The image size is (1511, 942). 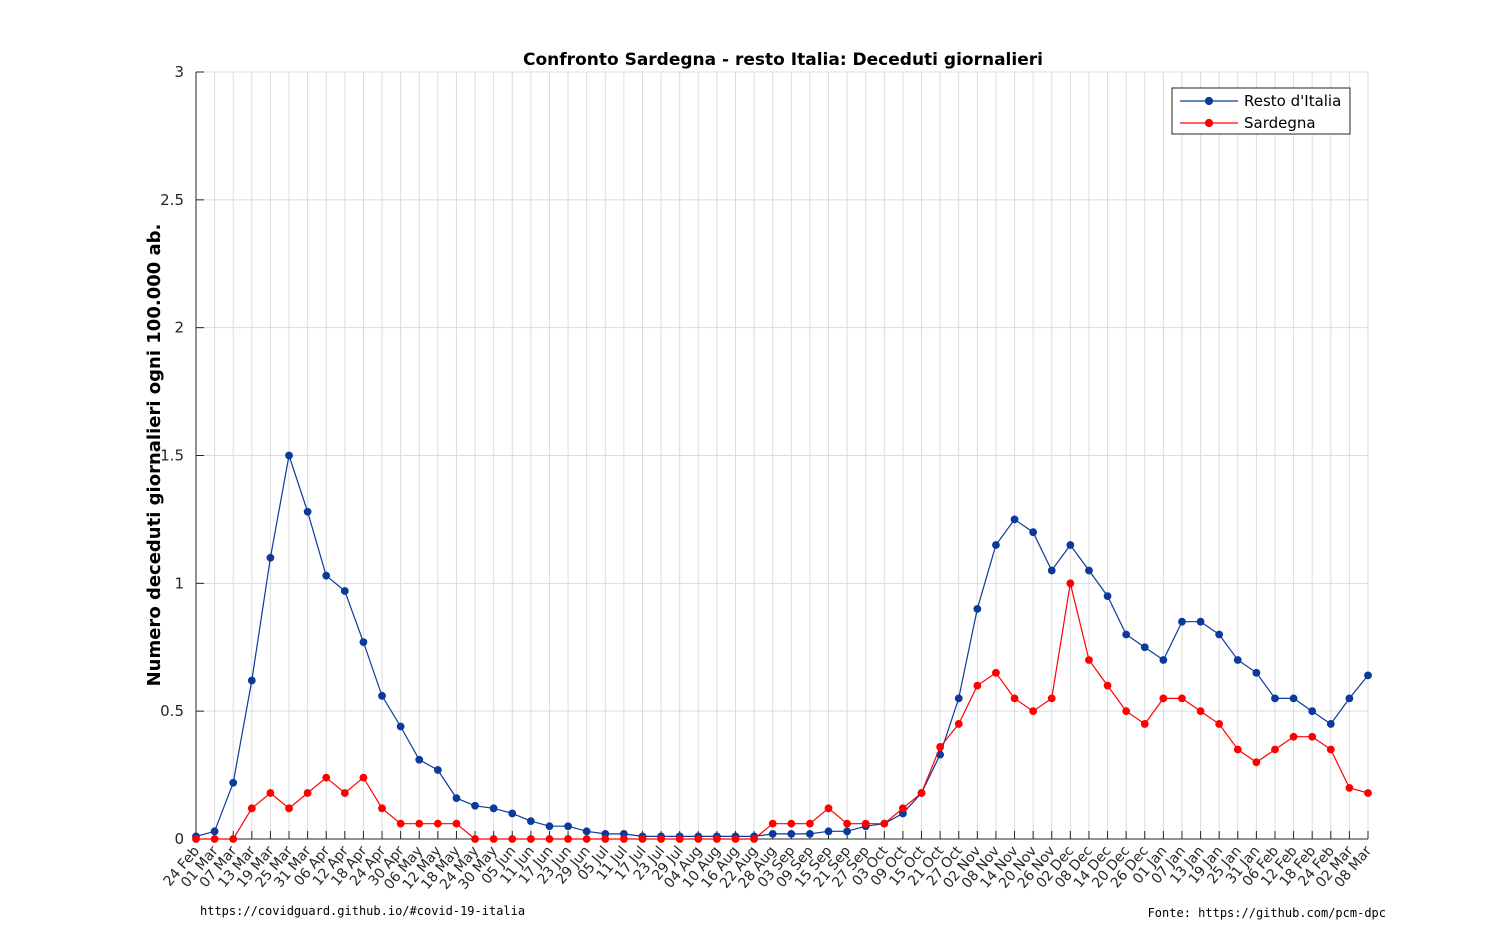 I want to click on y-tick-label: 2.5, so click(x=172, y=200).